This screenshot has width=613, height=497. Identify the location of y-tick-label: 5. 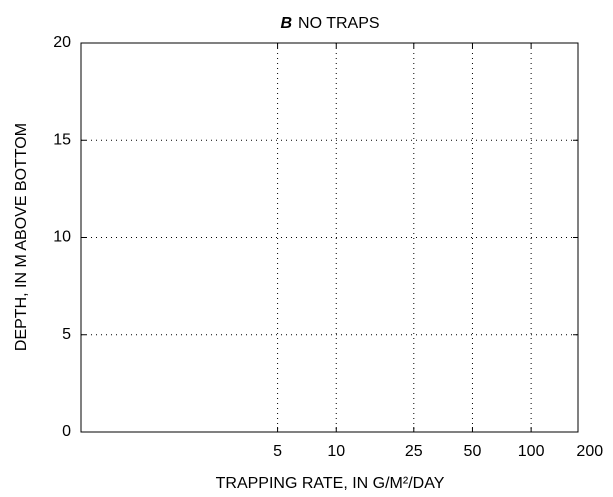
(66, 334).